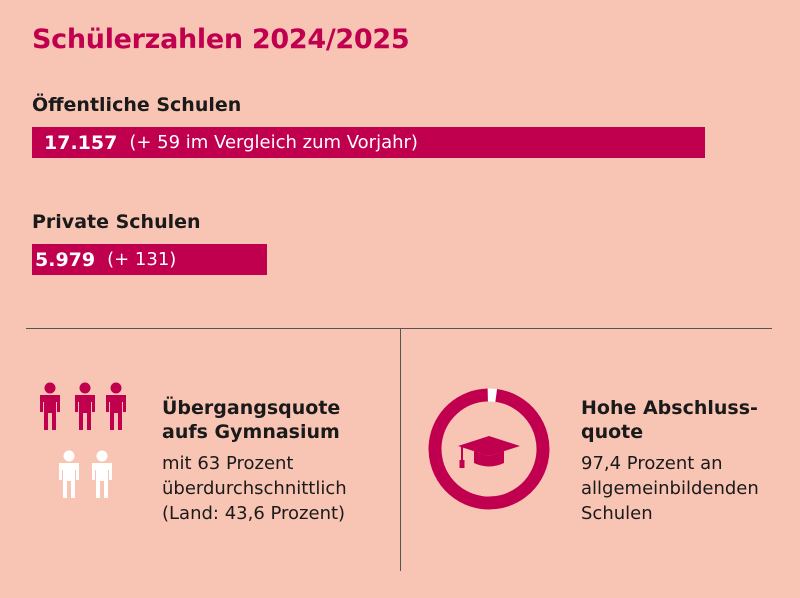 Image resolution: width=800 pixels, height=598 pixels. Describe the element at coordinates (612, 432) in the screenshot. I see `graduation-heading-line-2: quote` at that location.